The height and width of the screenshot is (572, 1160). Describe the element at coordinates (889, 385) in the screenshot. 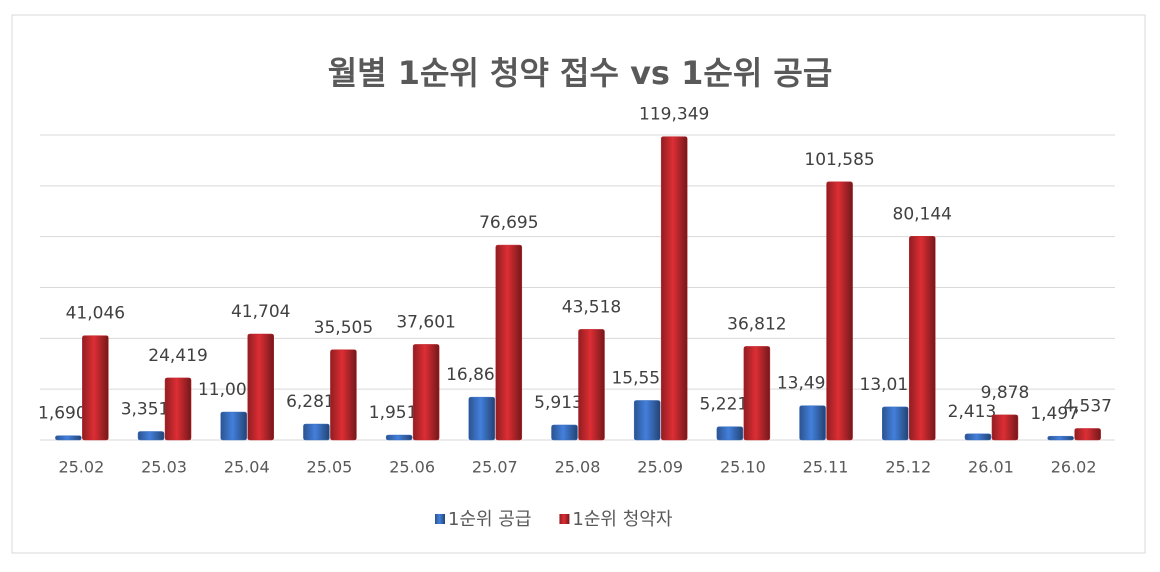

I see `data-label: 13,013` at that location.